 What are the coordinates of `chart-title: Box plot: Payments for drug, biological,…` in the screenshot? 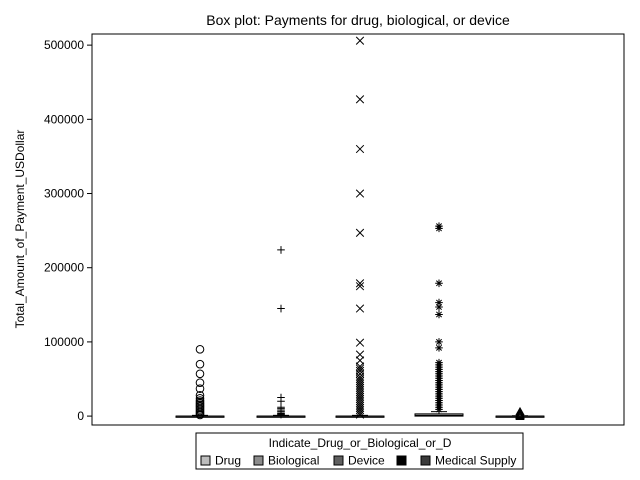 It's located at (358, 20).